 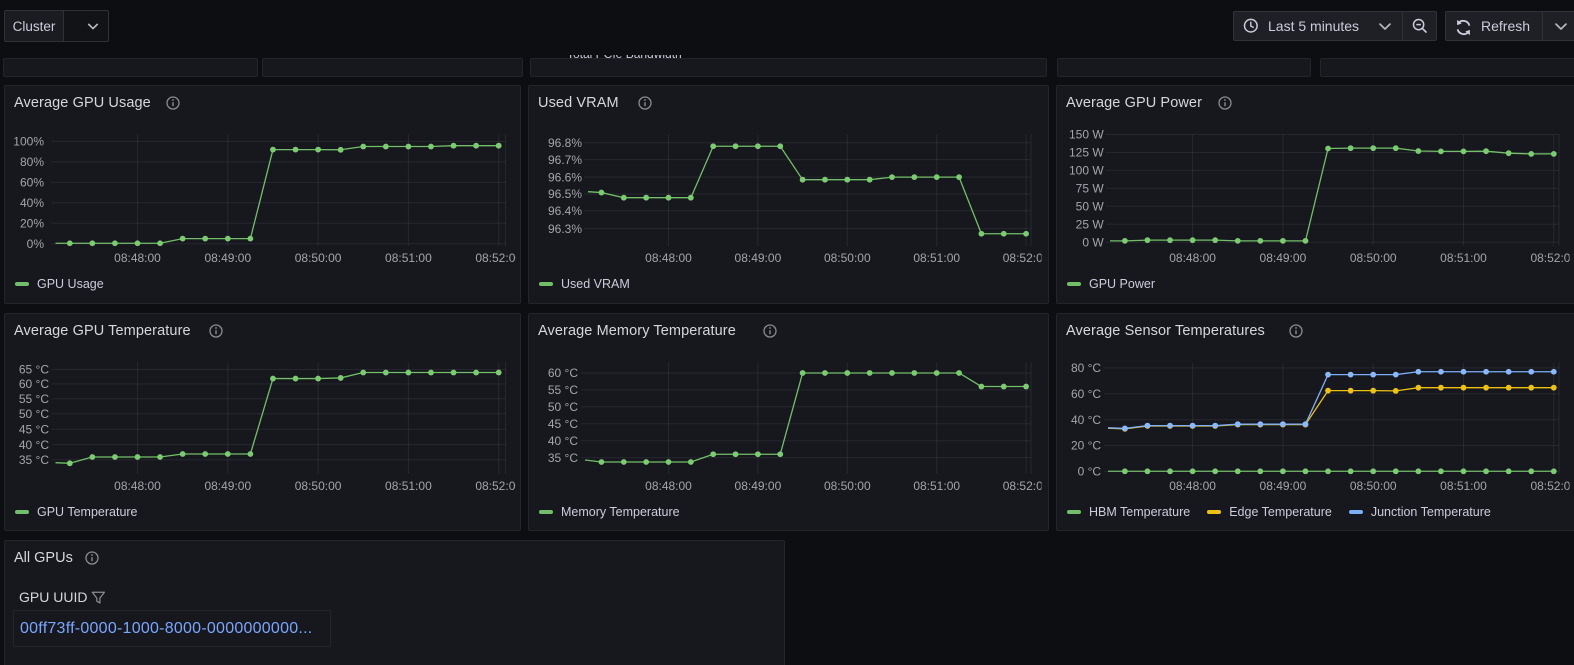 I want to click on svg-text: 96.4%, so click(x=565, y=211).